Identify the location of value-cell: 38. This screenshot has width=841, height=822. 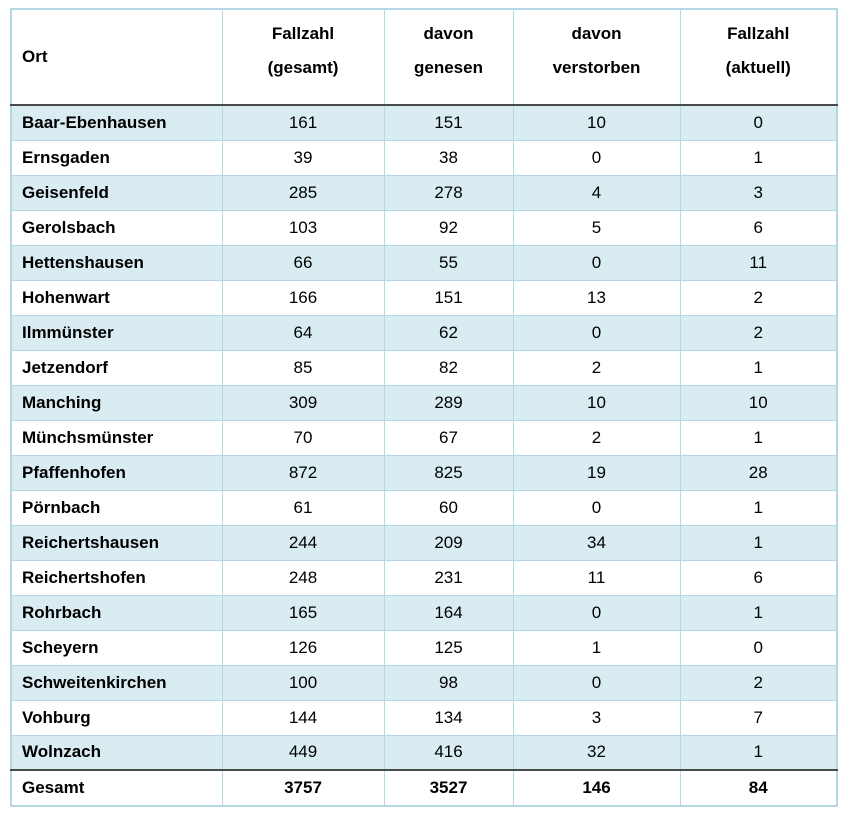
(448, 157).